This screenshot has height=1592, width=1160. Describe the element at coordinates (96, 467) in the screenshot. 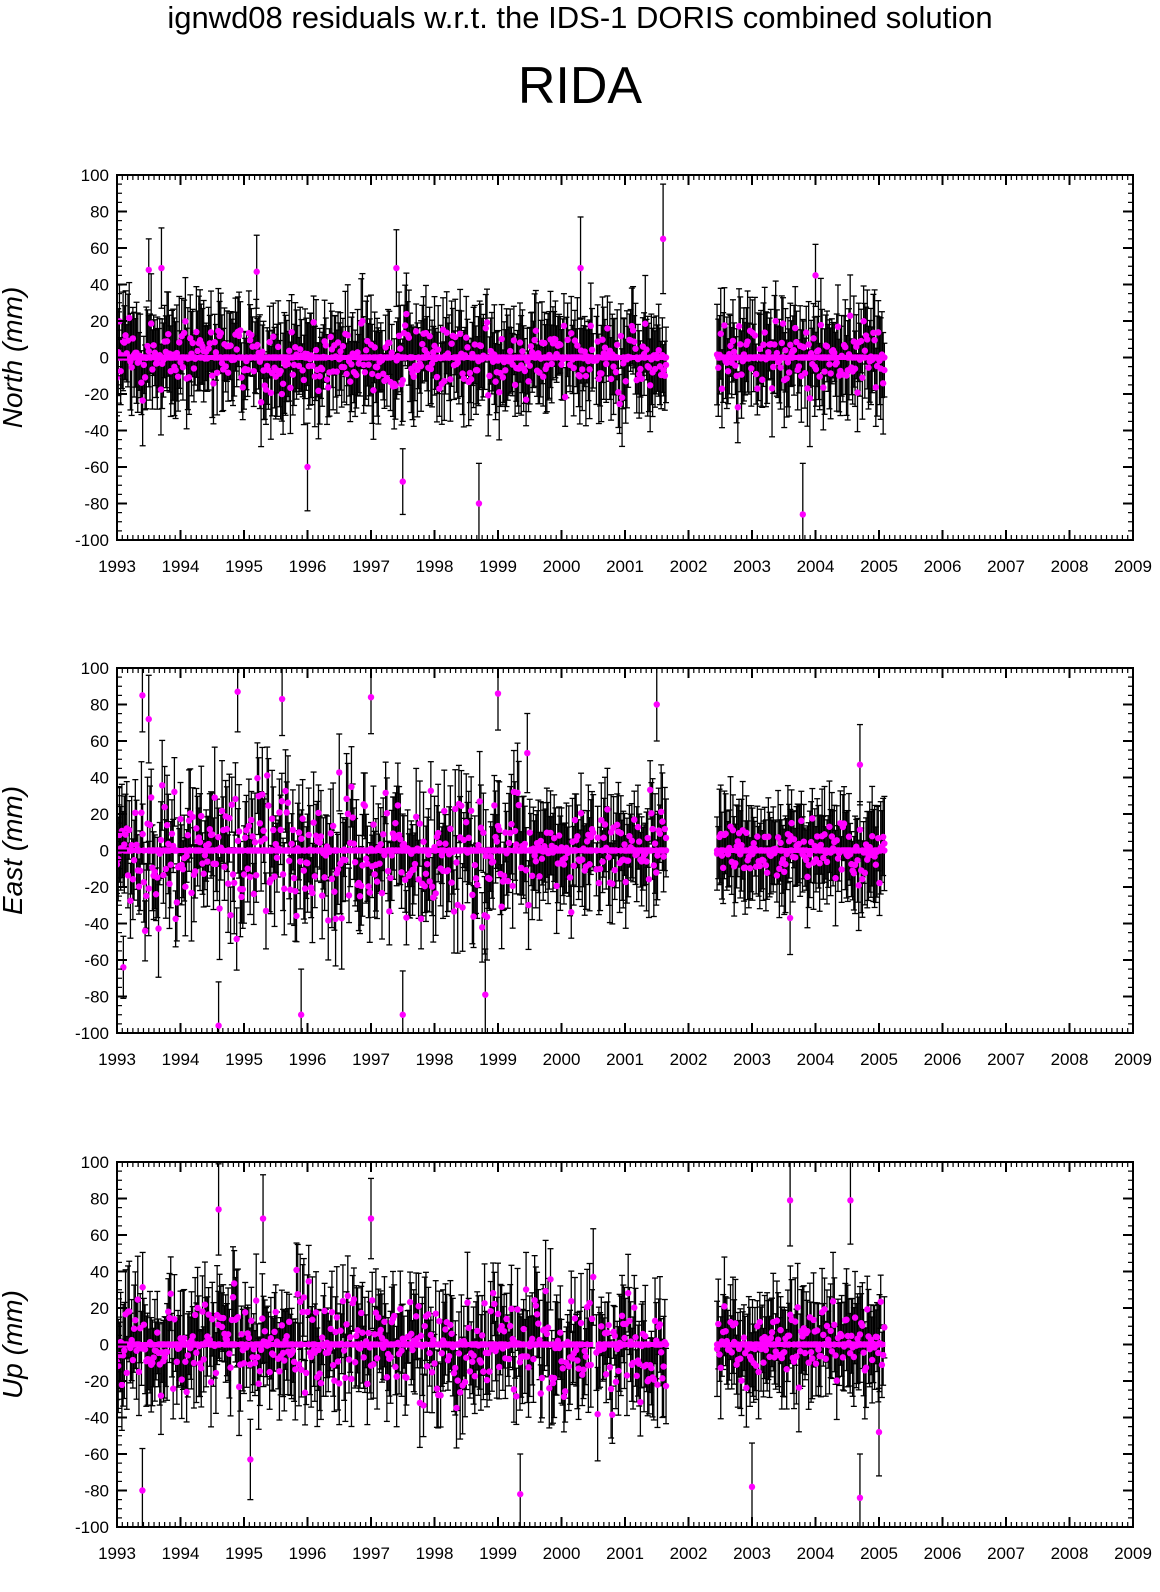

I see `y-tick-label: -60` at that location.